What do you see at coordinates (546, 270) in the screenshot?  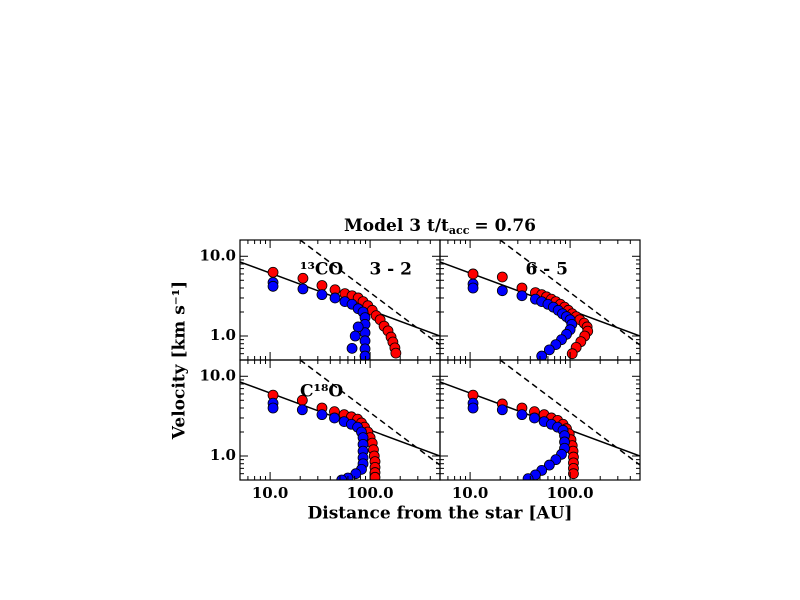 I see `transition-label: 6 - 5` at bounding box center [546, 270].